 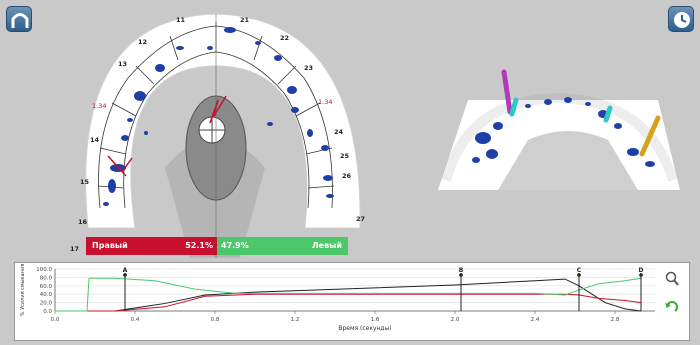 I want to click on left-side-value: 47.9%, so click(x=235, y=245).